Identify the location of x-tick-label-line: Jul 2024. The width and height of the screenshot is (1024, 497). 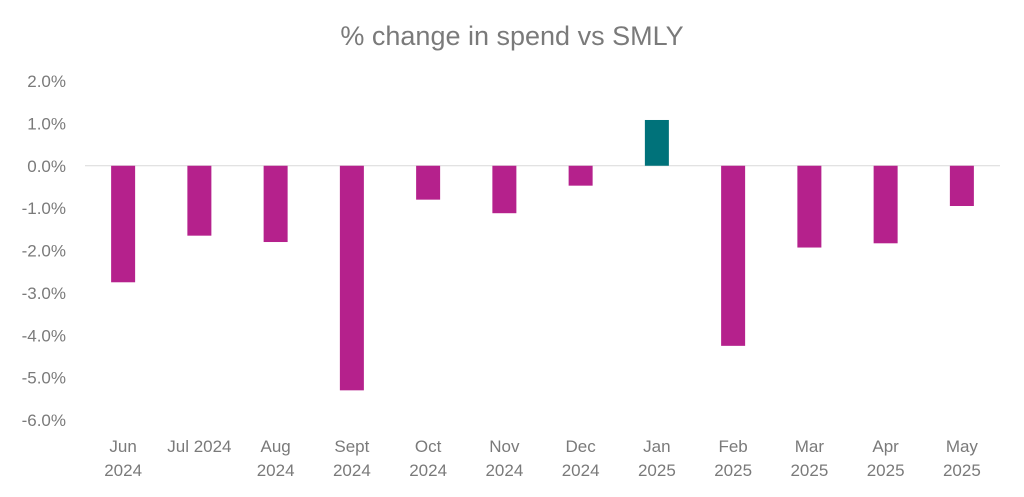
(199, 446).